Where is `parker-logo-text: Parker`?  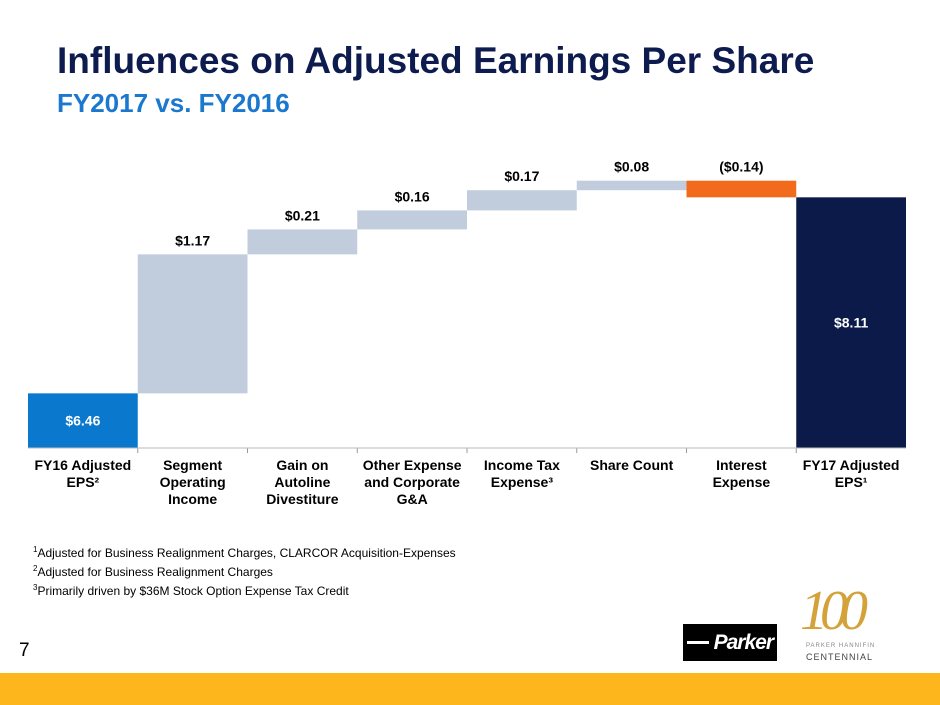
parker-logo-text: Parker is located at coordinates (743, 642).